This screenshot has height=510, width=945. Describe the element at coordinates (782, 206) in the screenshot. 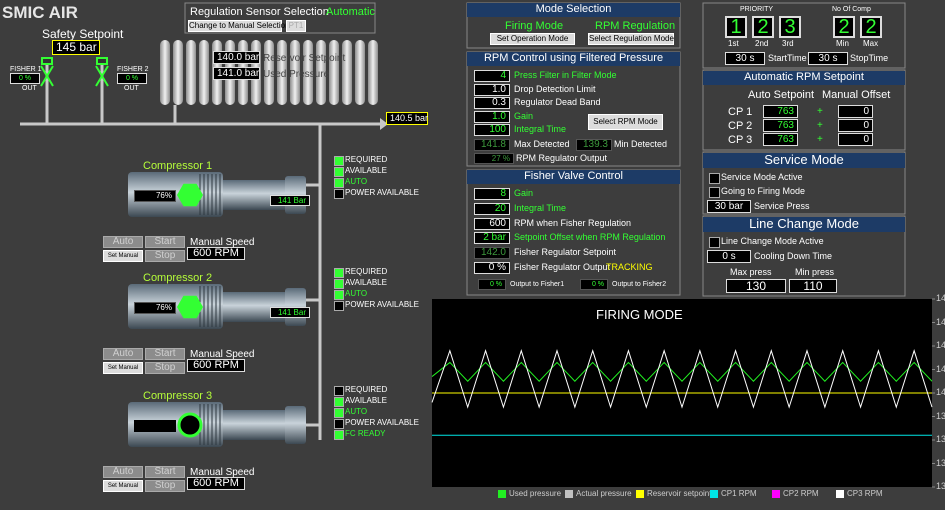

I see `press-label: Service Press` at that location.